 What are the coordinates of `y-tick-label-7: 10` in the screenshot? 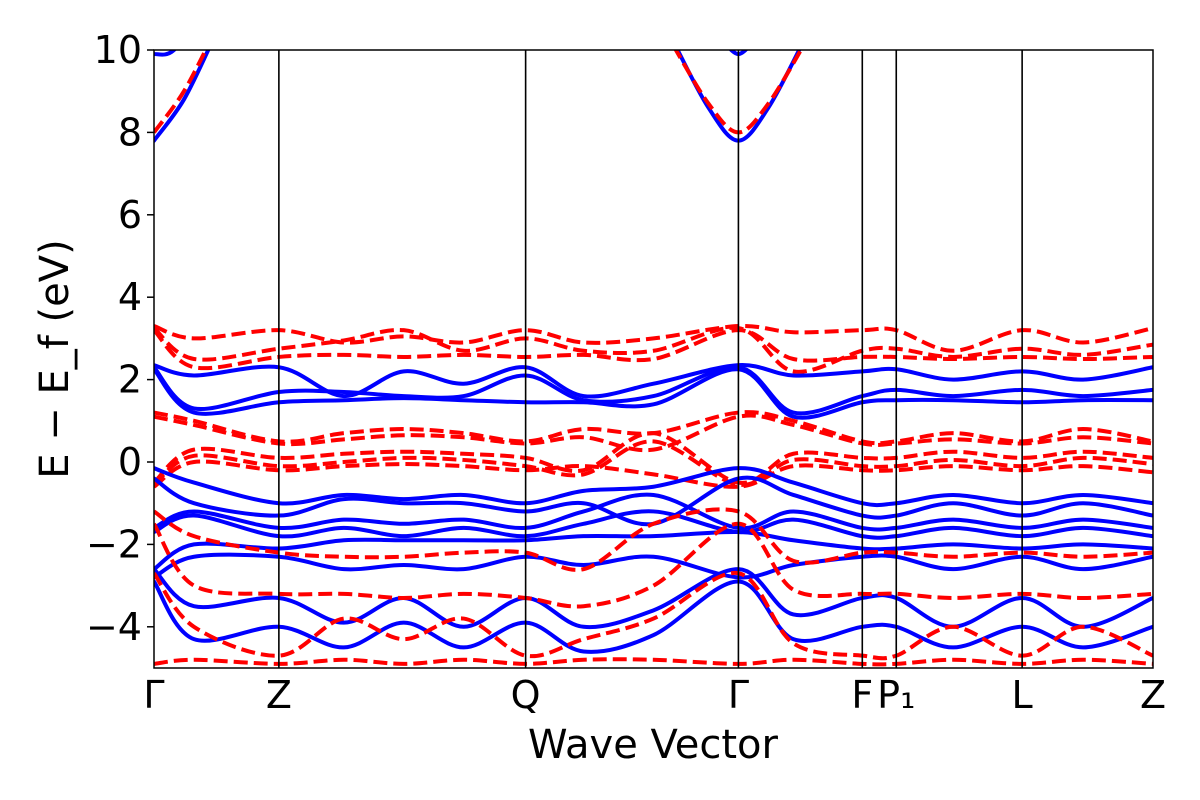 It's located at (118, 50).